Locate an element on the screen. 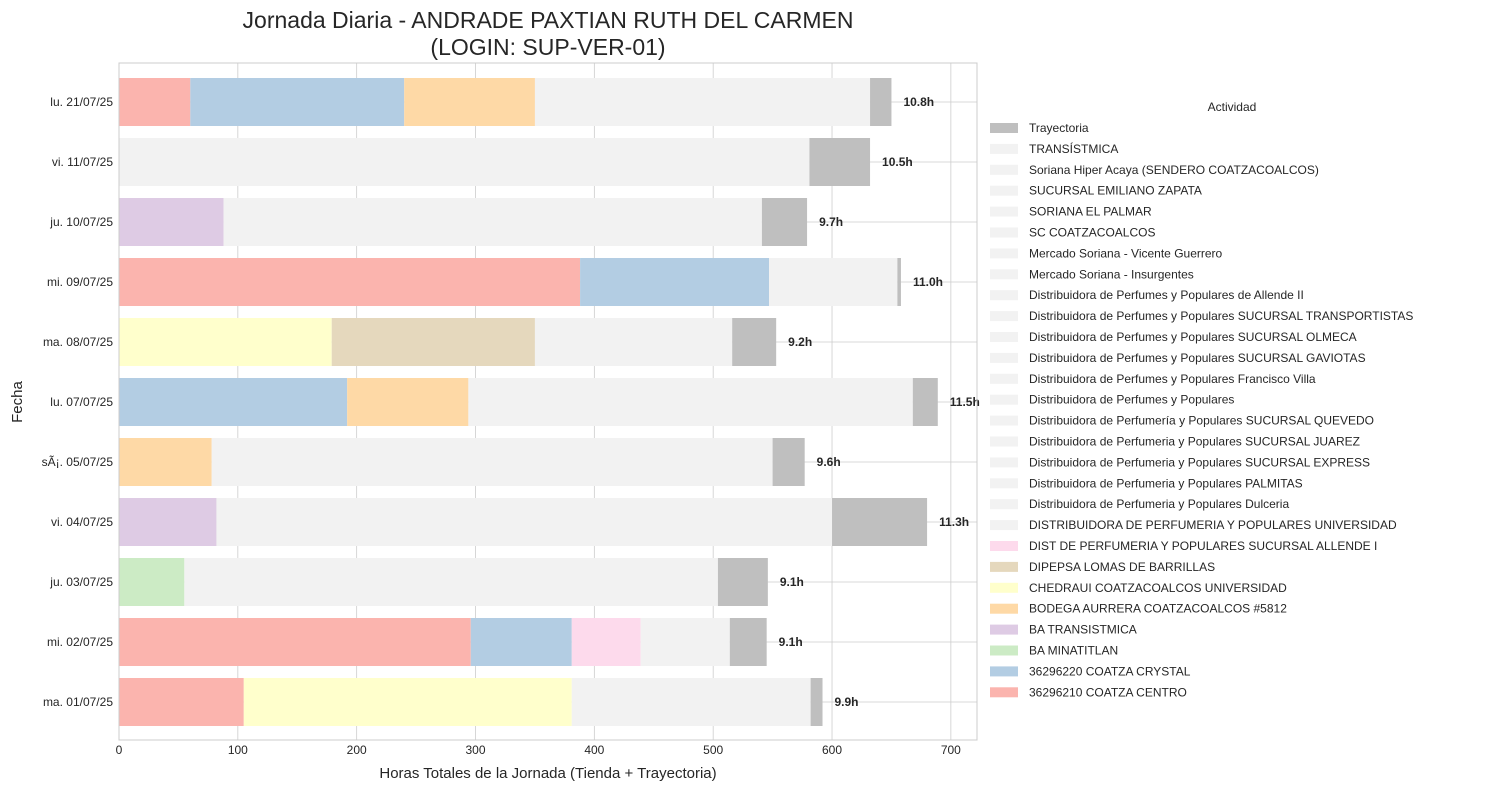 Image resolution: width=1489 pixels, height=790 pixels. legend-item-label: TRANSÍSTMICA is located at coordinates (1073, 148).